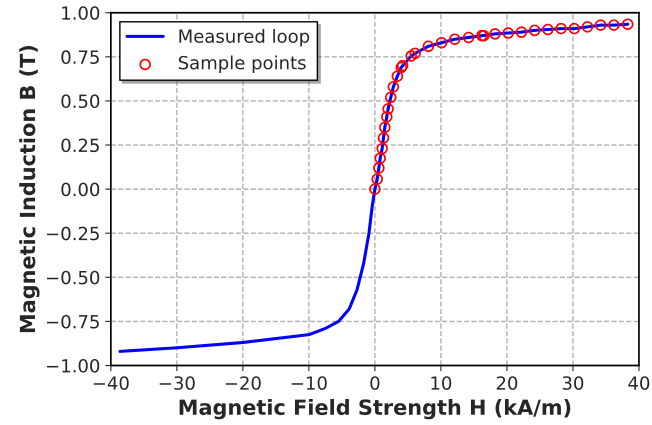 This screenshot has width=652, height=425. Describe the element at coordinates (507, 383) in the screenshot. I see `x-tick-label: 20` at that location.